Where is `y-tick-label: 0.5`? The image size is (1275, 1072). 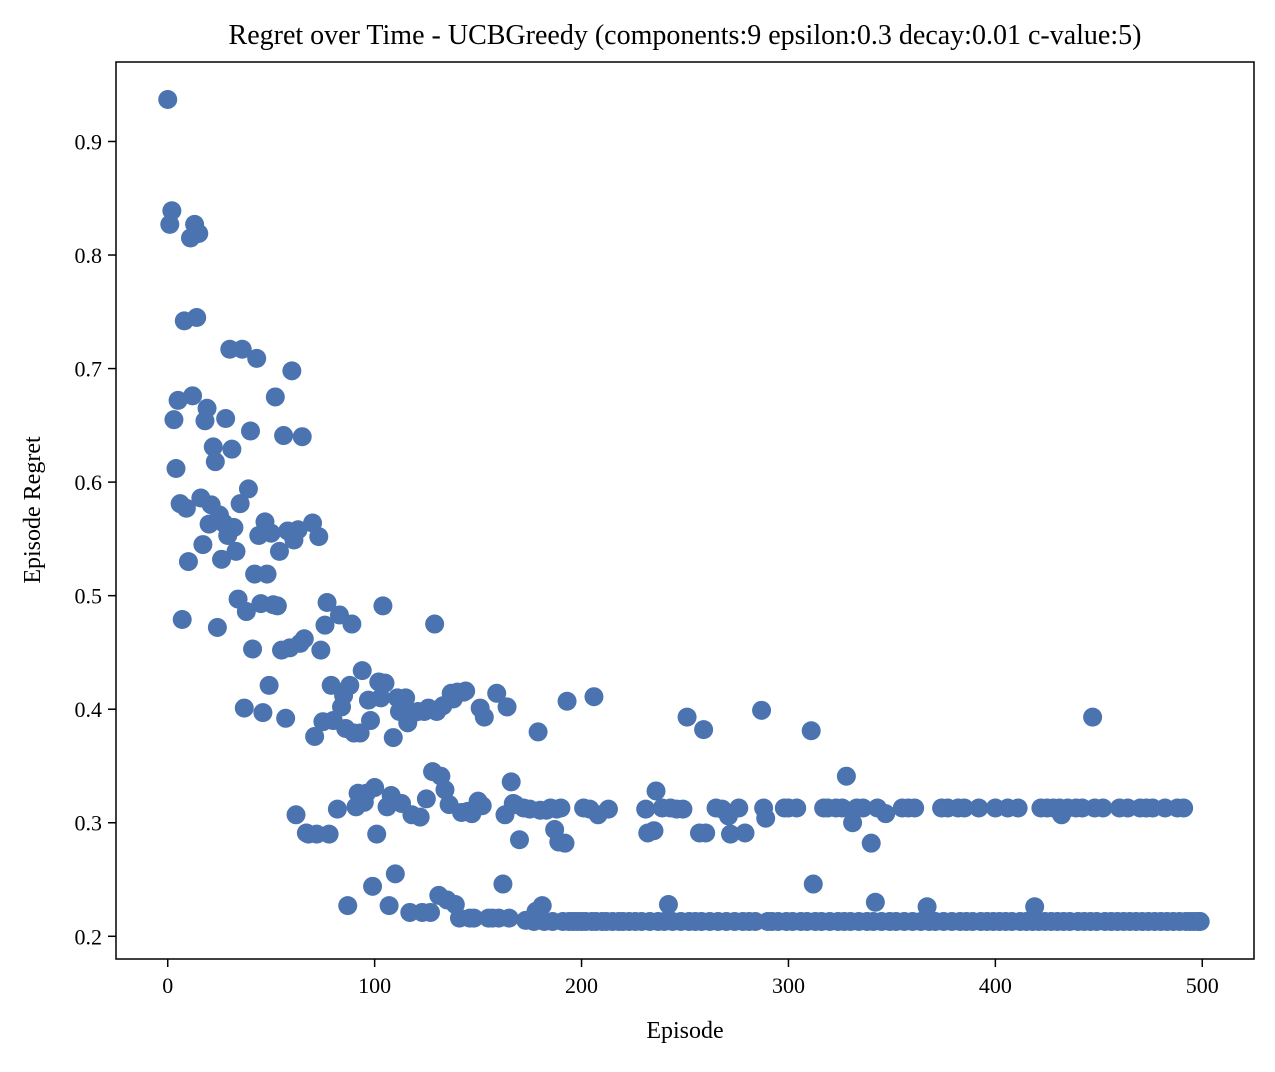
y-tick-label: 0.5 is located at coordinates (89, 596).